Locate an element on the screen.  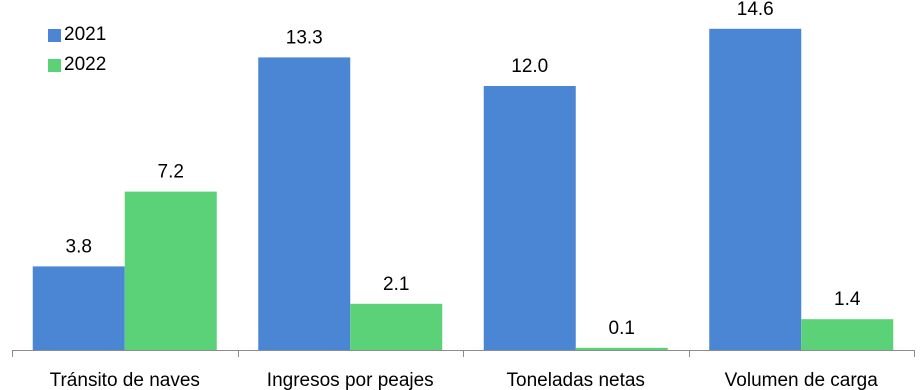
legend-swatch-2022 is located at coordinates (54, 65).